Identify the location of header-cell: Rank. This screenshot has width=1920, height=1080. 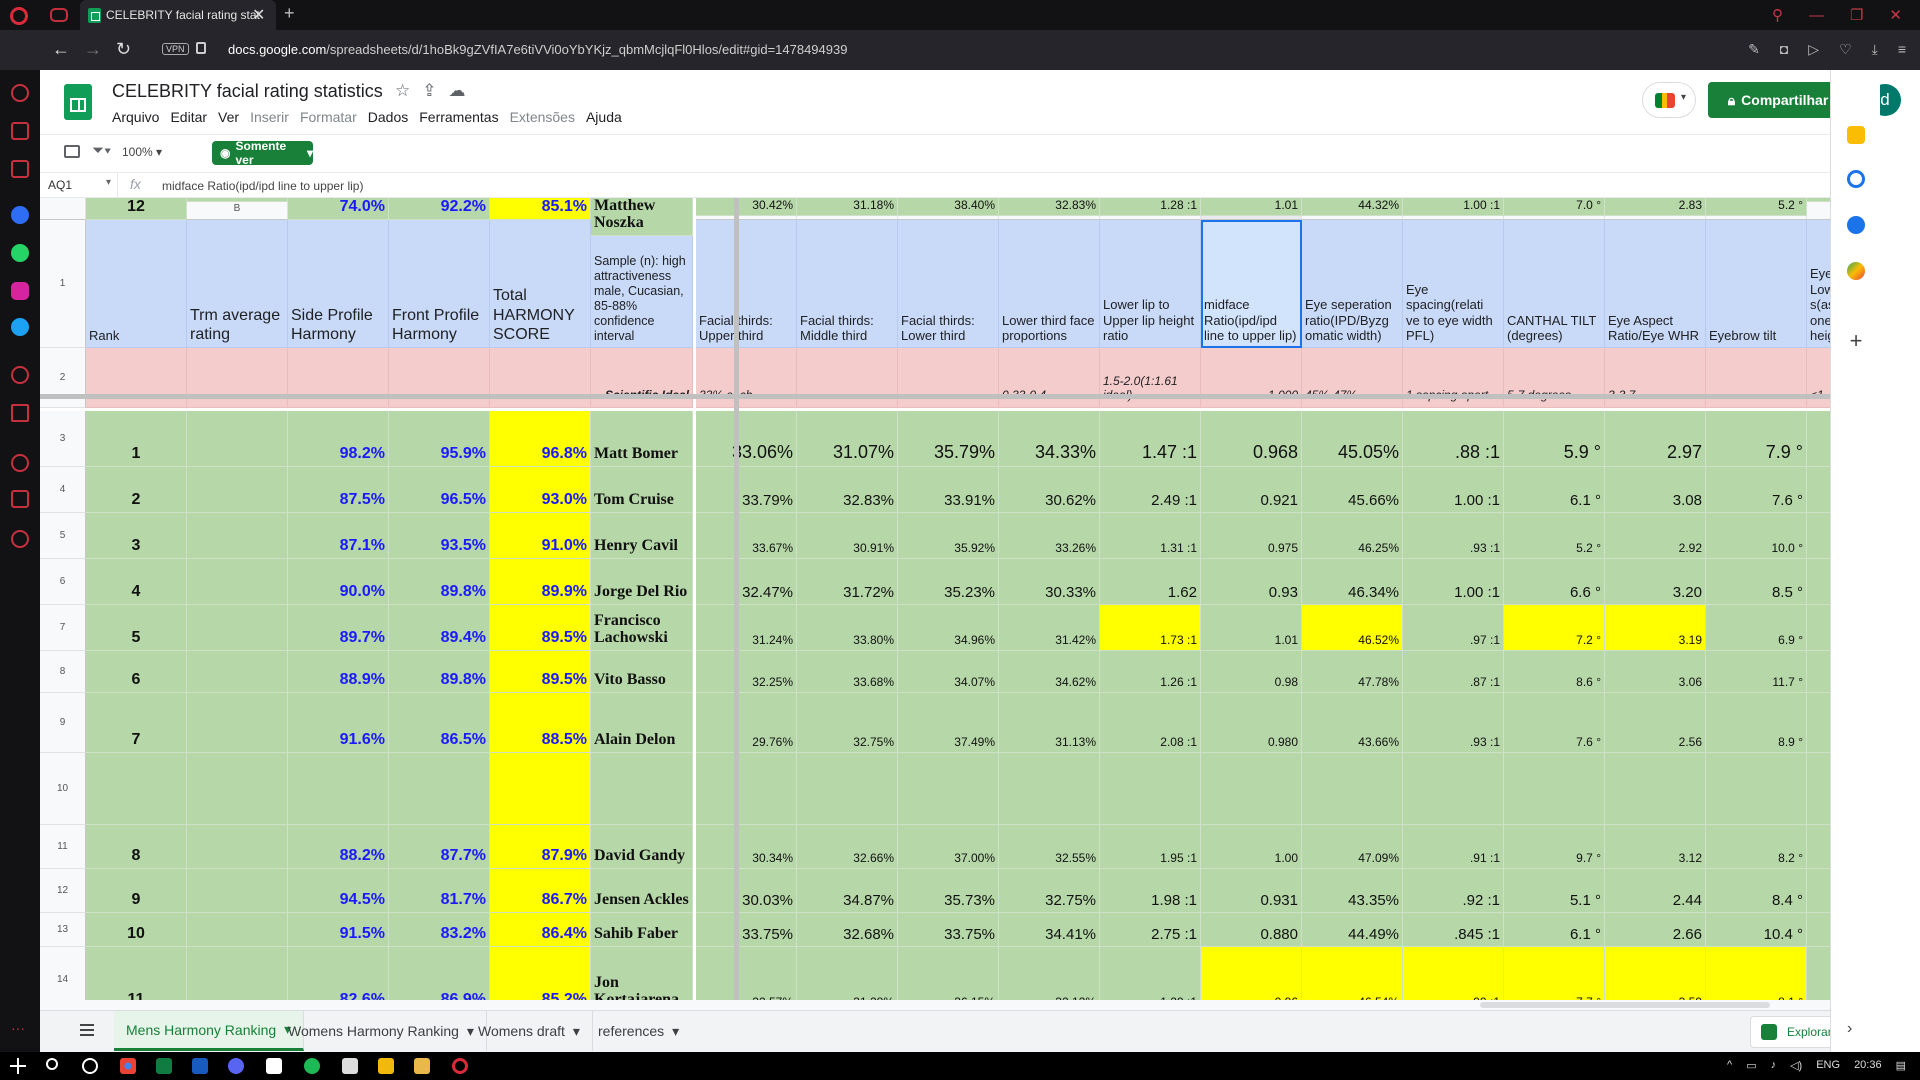
(136, 284).